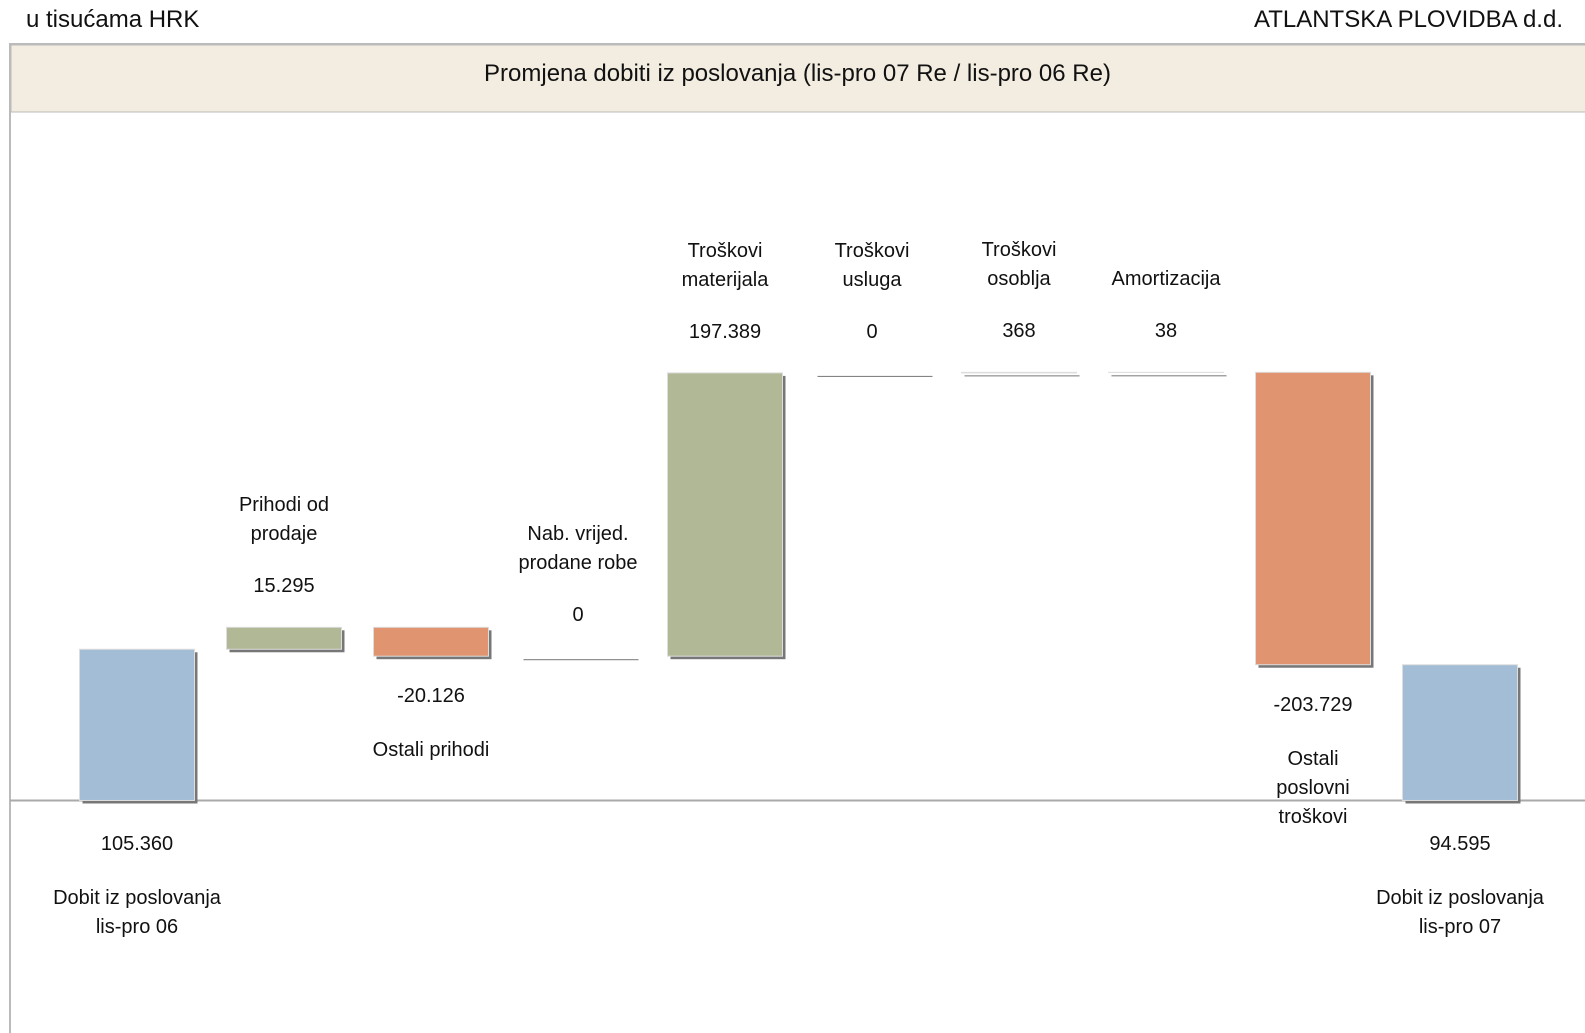 This screenshot has height=1033, width=1585. Describe the element at coordinates (1166, 279) in the screenshot. I see `category-label: Amortizacija` at that location.